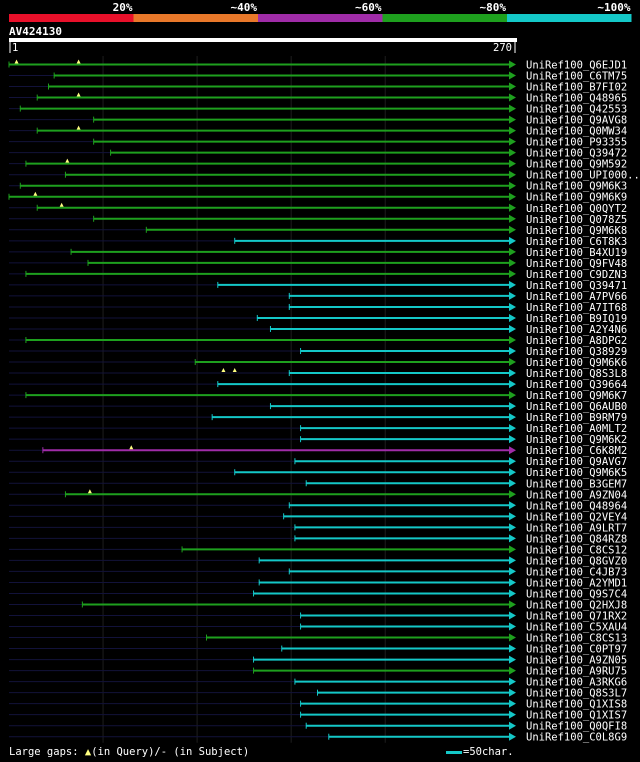 This screenshot has height=762, width=640. I want to click on hit-row: UniRef100_Q42553, so click(318, 110).